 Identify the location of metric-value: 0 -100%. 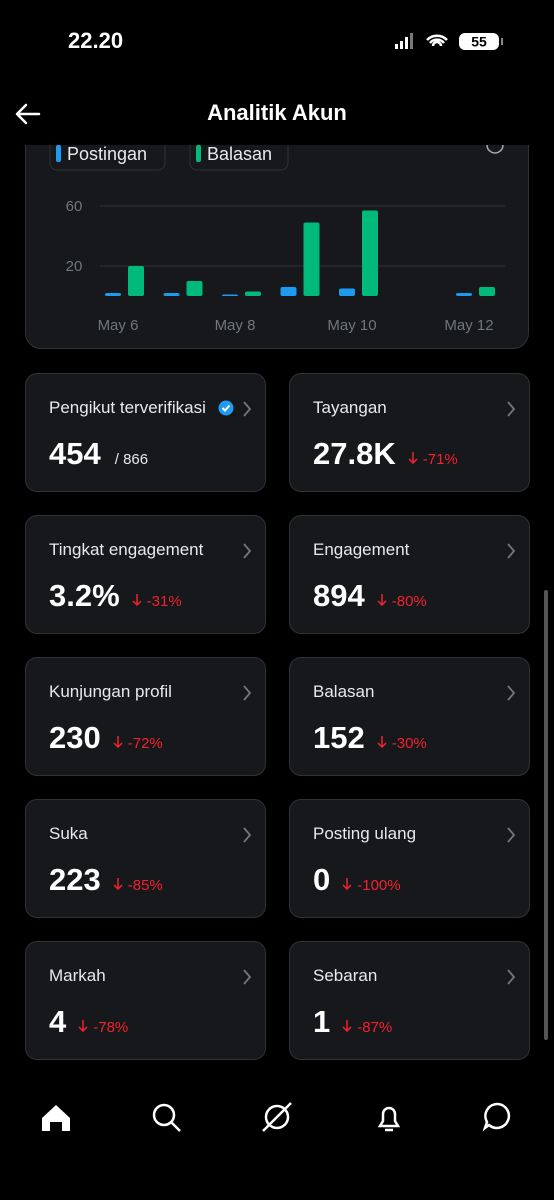
(357, 880).